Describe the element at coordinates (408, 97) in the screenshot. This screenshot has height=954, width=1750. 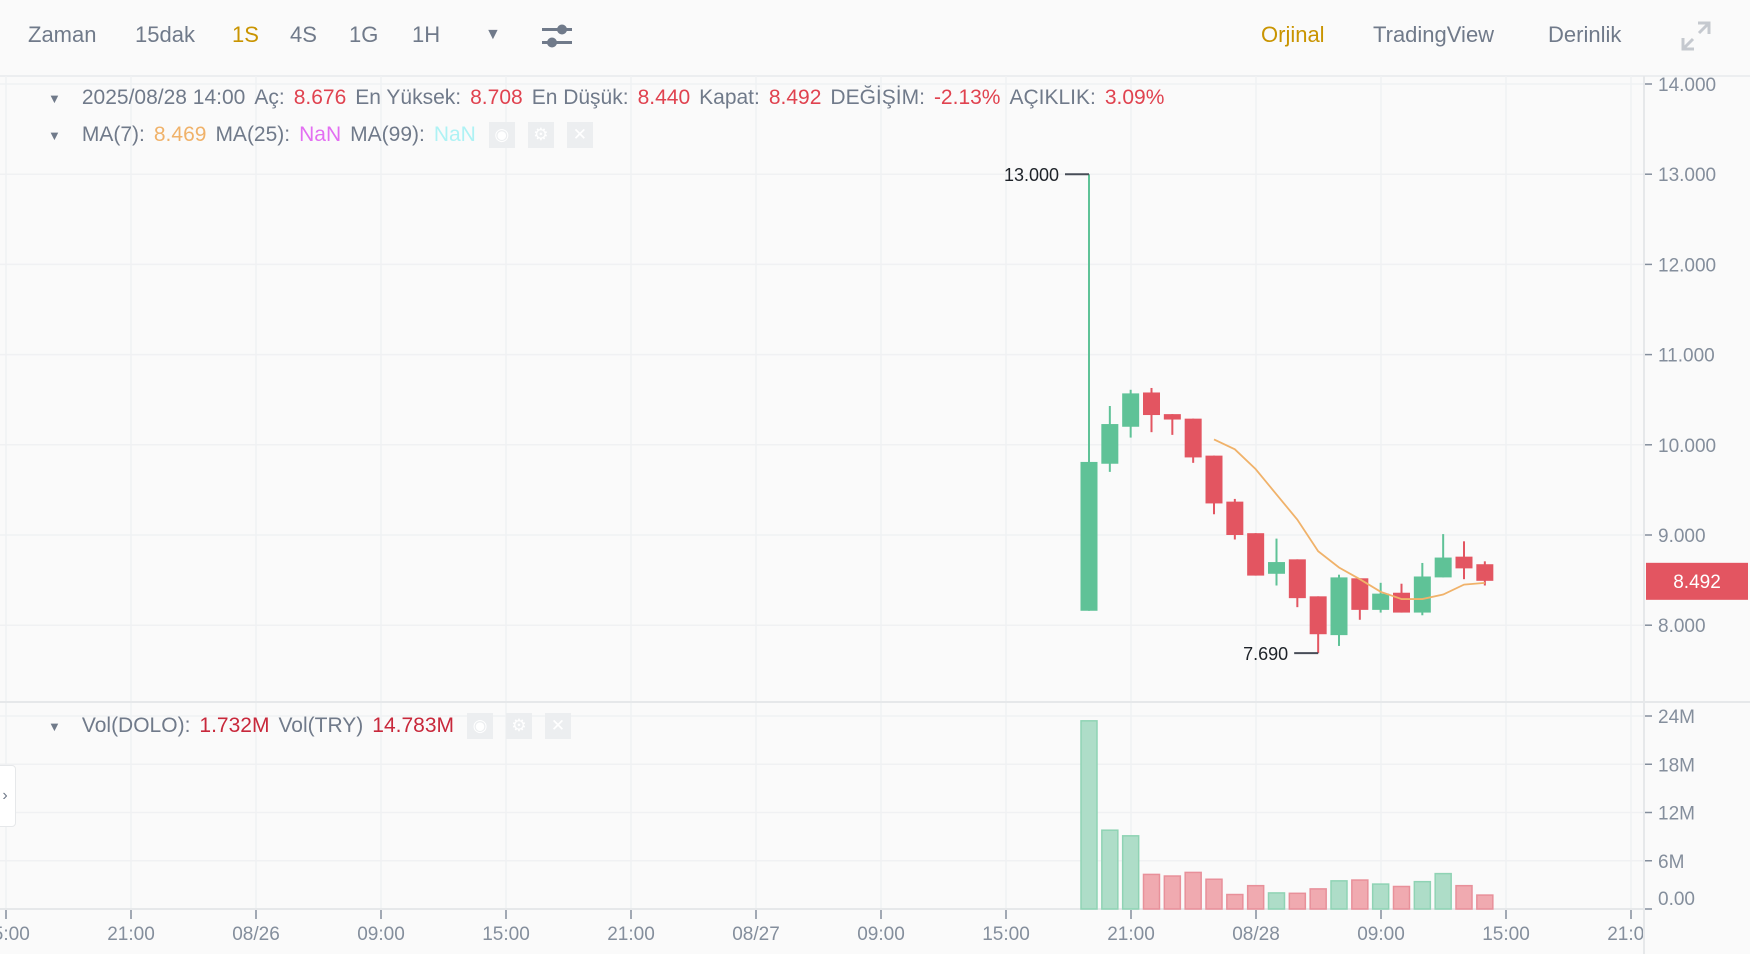
I see `high-label: En Yüksek:` at that location.